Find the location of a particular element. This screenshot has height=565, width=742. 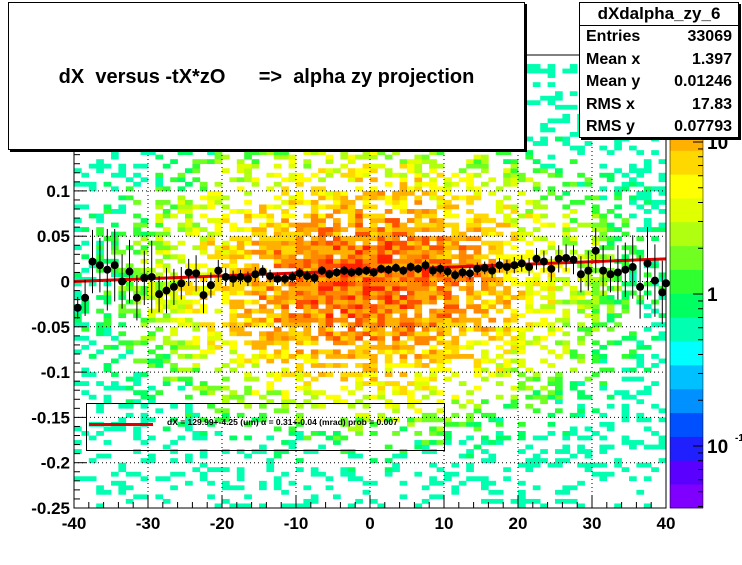

stats-value: 0.07793 is located at coordinates (703, 126).